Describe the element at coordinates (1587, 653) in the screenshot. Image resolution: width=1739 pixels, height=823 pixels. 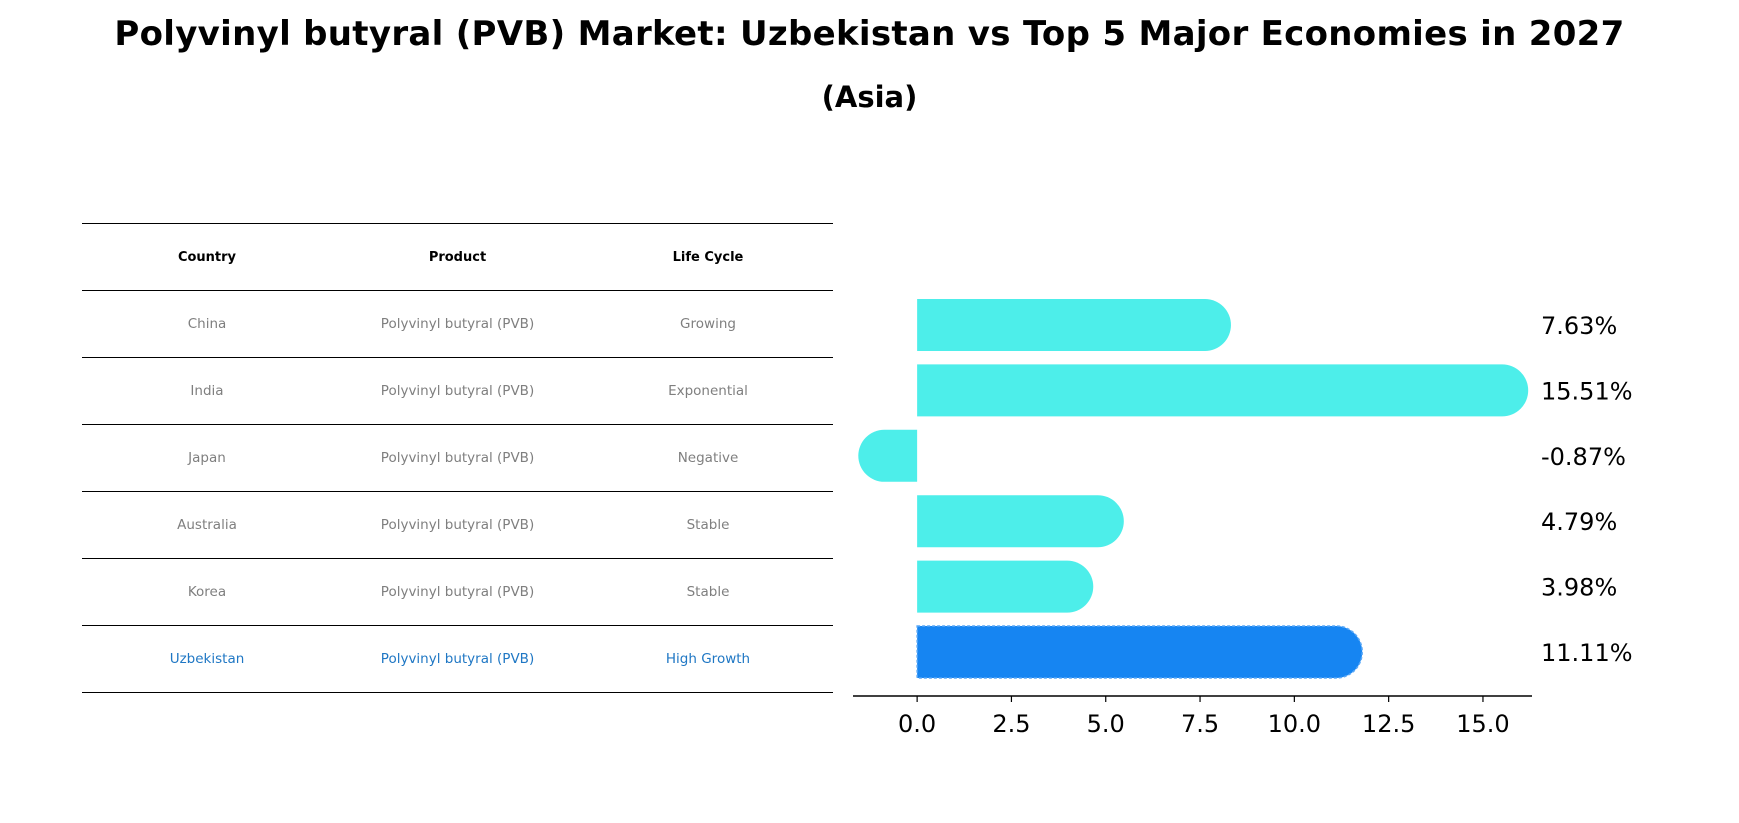
I see `value-label-uzbekistan: 11.11%` at that location.